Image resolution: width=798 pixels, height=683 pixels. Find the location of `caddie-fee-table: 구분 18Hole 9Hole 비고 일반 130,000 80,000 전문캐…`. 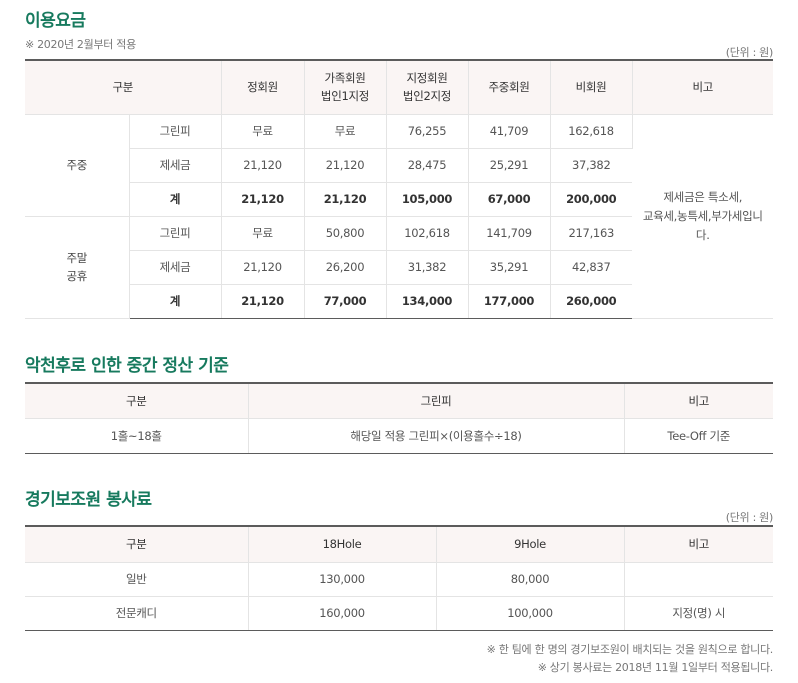

caddie-fee-table: 구분 18Hole 9Hole 비고 일반 130,000 80,000 전문캐… is located at coordinates (399, 578).